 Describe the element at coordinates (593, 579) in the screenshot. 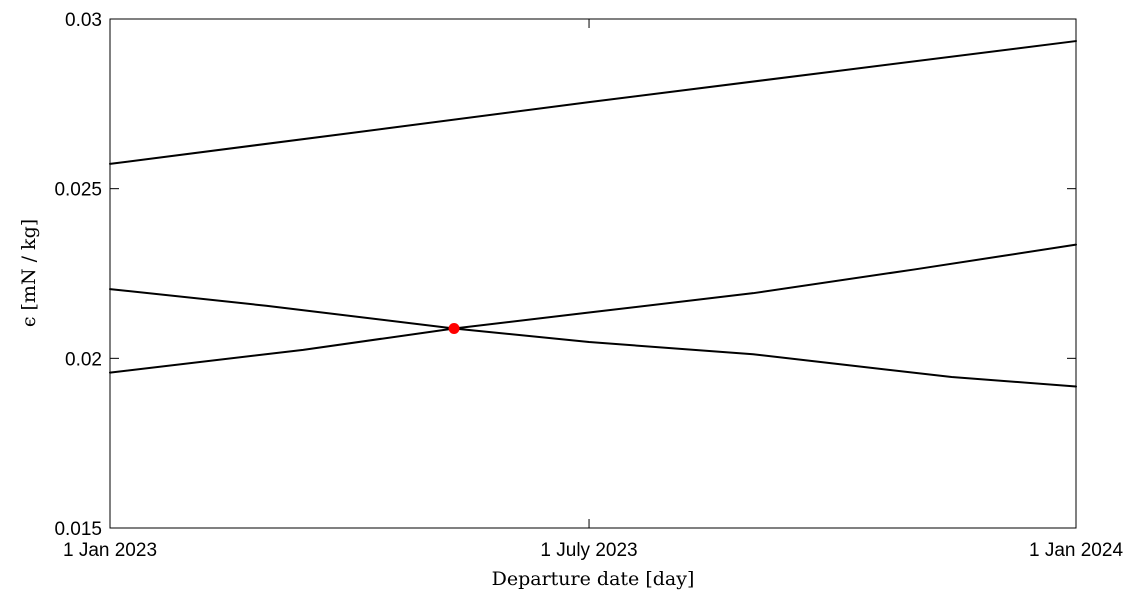

I see `x-axis-label: Departure date [day]` at that location.